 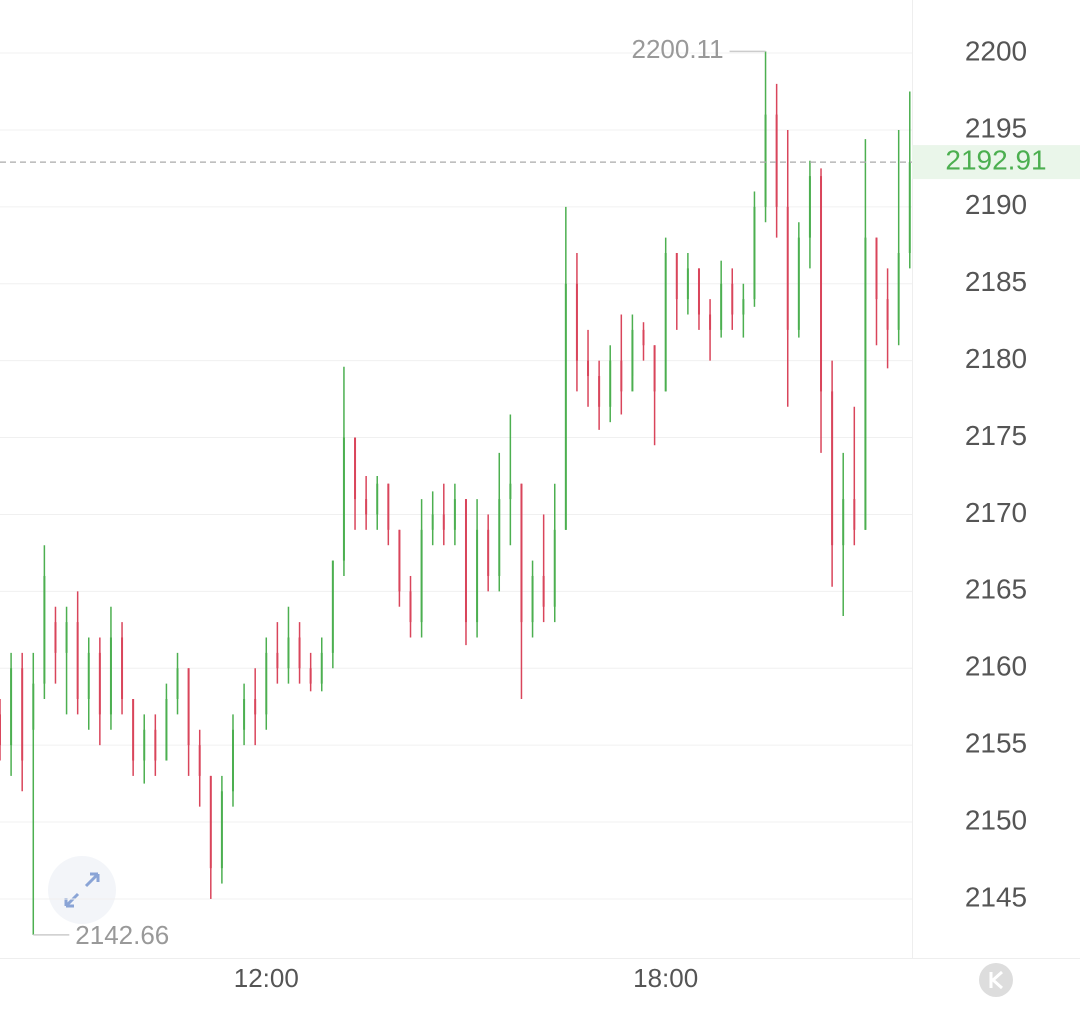 I want to click on k-button, so click(x=996, y=980).